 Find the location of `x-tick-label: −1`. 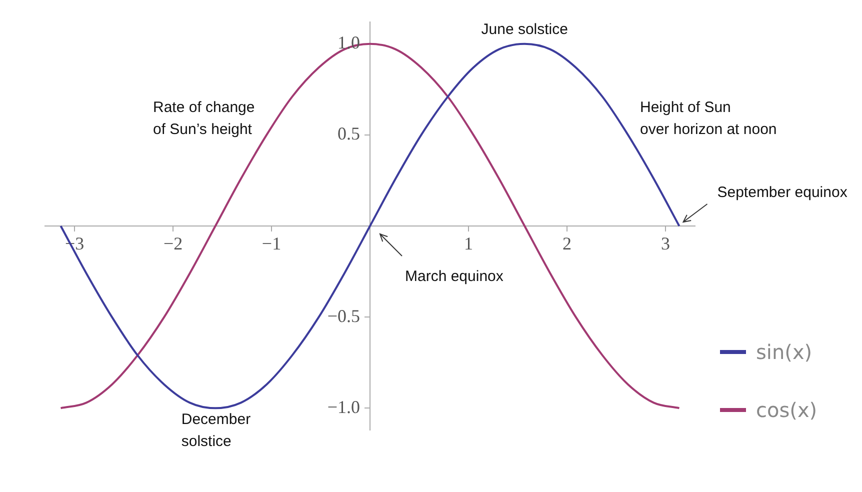

x-tick-label: −1 is located at coordinates (272, 244).